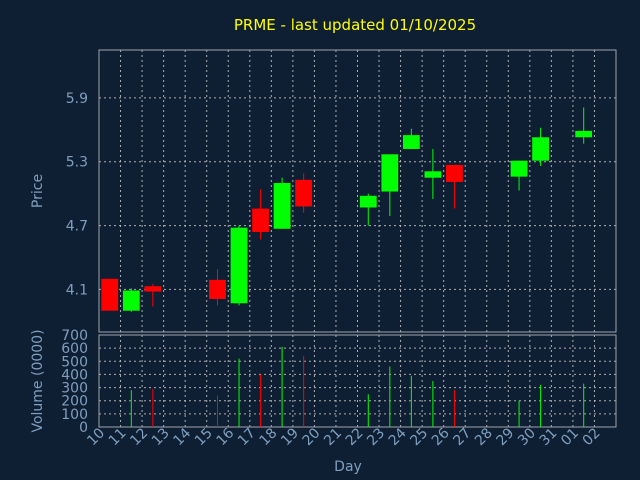  I want to click on volume-tick-label: 300, so click(74, 389).